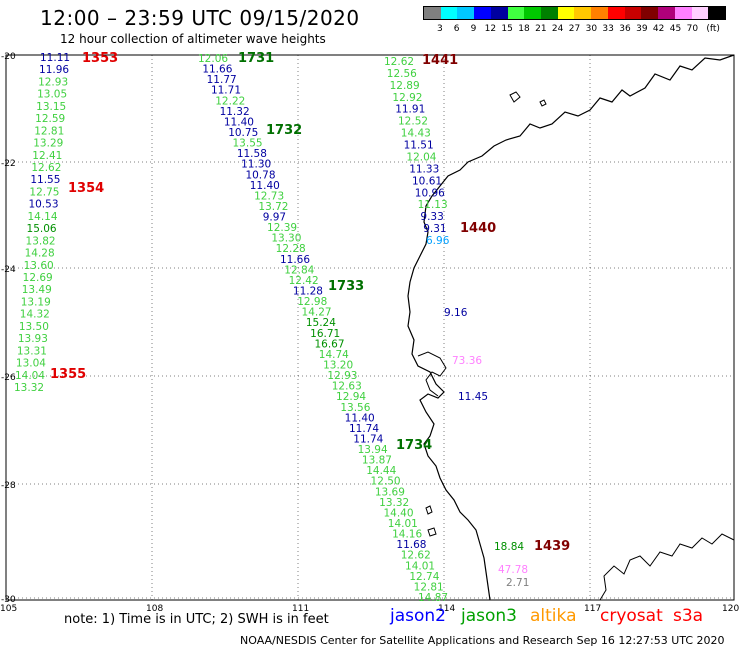  Describe the element at coordinates (235, 112) in the screenshot. I see `swh-value: 11.32` at that location.